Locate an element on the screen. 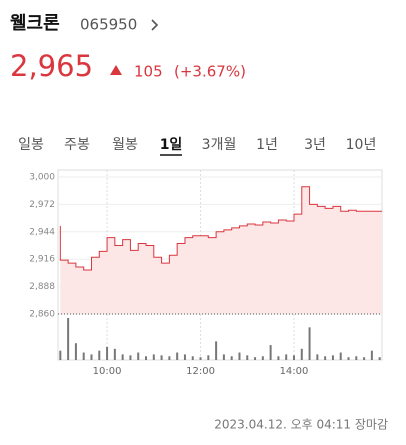  stock-name: 웰크론 is located at coordinates (35, 23).